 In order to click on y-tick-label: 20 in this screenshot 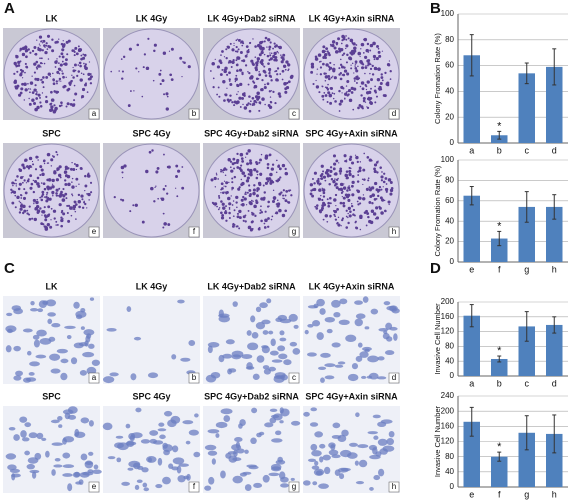, I will do `click(449, 116)`.